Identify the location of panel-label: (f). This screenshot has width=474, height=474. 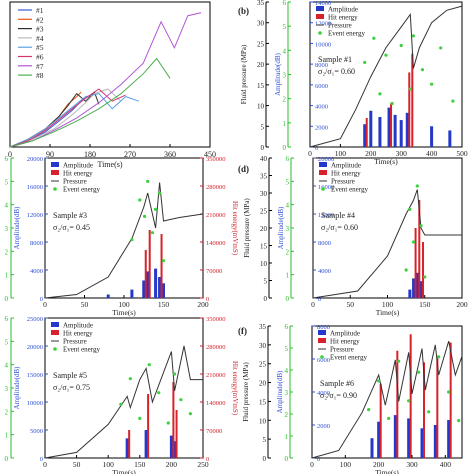
(242, 331).